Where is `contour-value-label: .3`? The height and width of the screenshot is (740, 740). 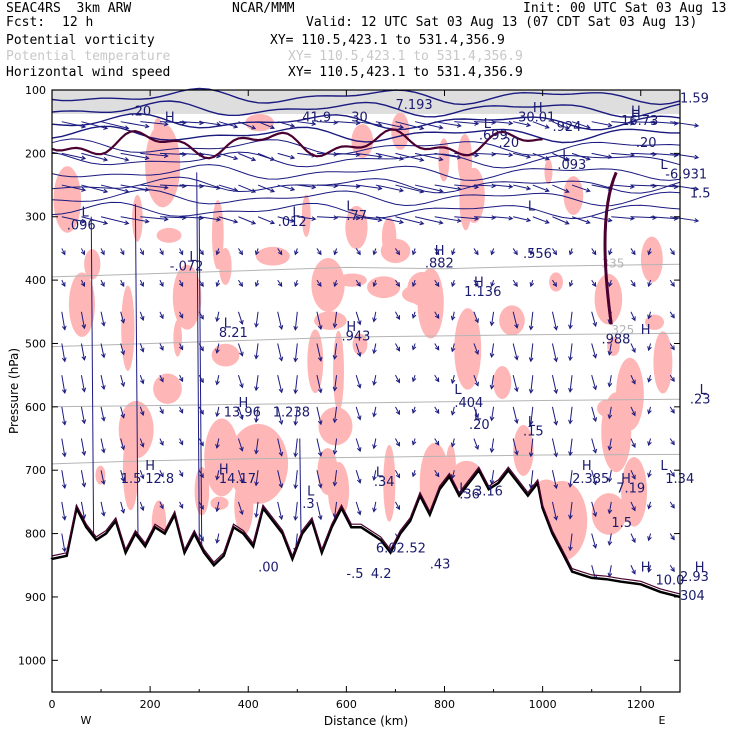
contour-value-label: .3 is located at coordinates (308, 504).